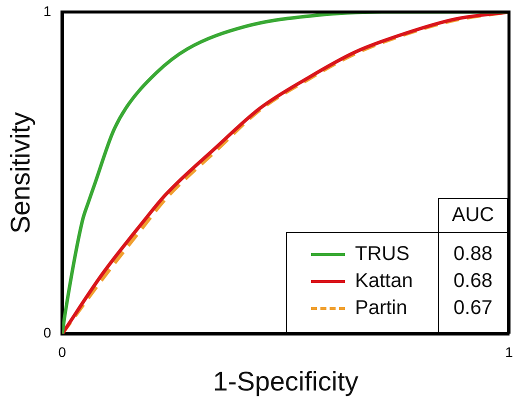  Describe the element at coordinates (473, 308) in the screenshot. I see `annotation: 0.67` at that location.